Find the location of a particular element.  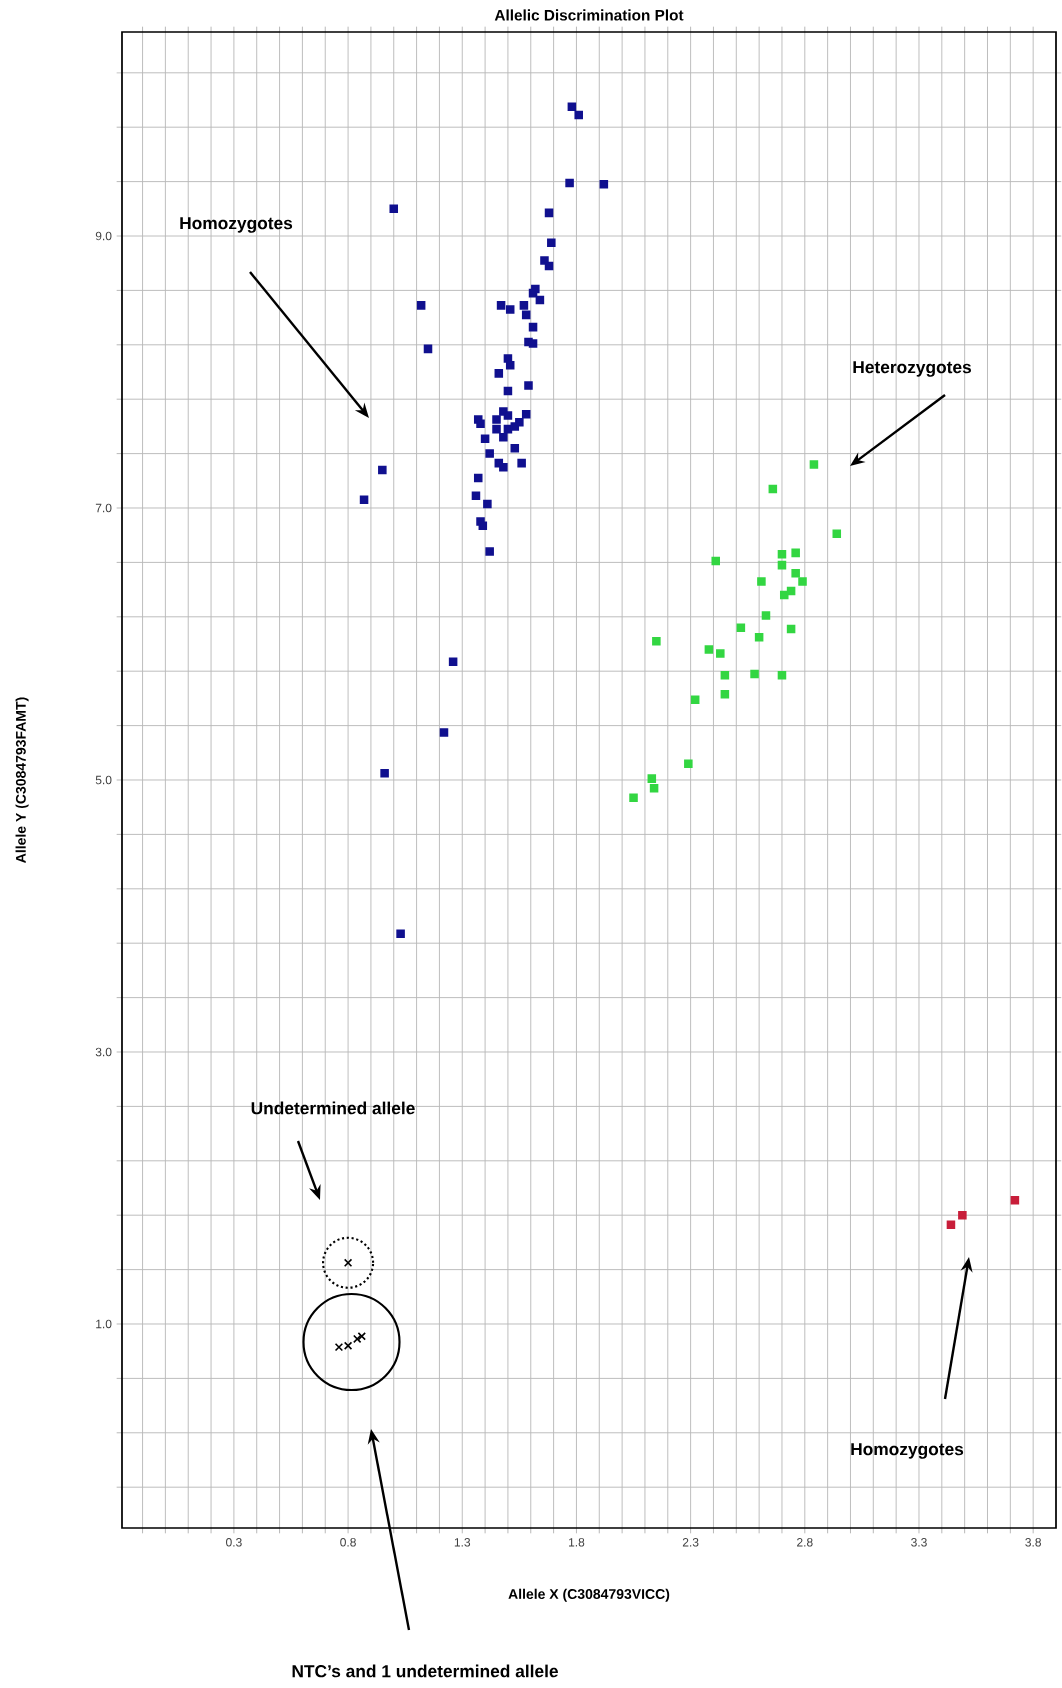

x-tick-label: 0.3 is located at coordinates (234, 1542).